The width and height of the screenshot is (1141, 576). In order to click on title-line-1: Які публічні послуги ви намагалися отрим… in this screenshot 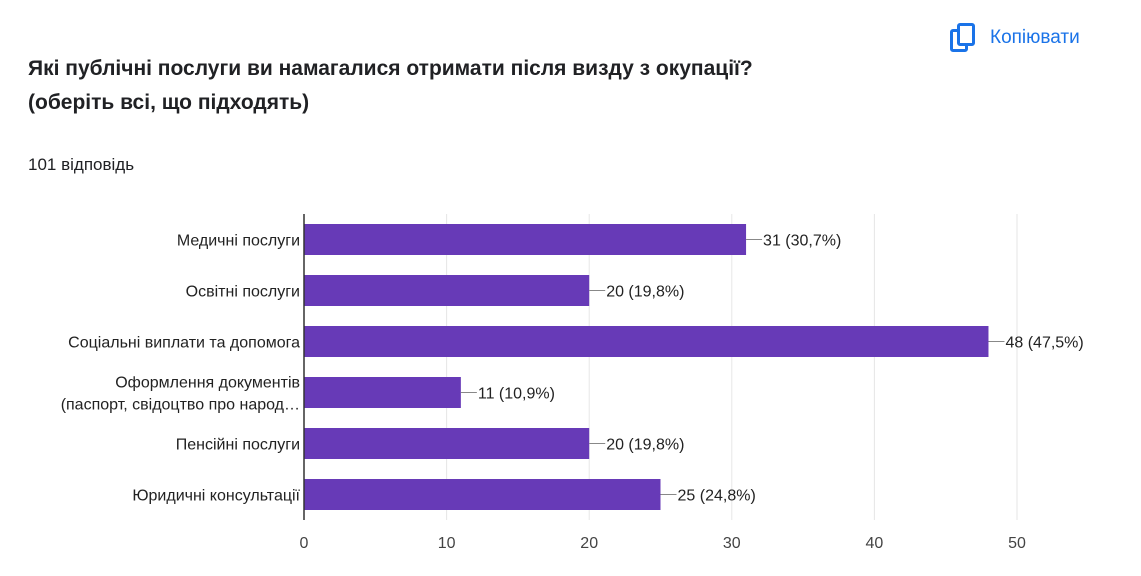, I will do `click(390, 68)`.